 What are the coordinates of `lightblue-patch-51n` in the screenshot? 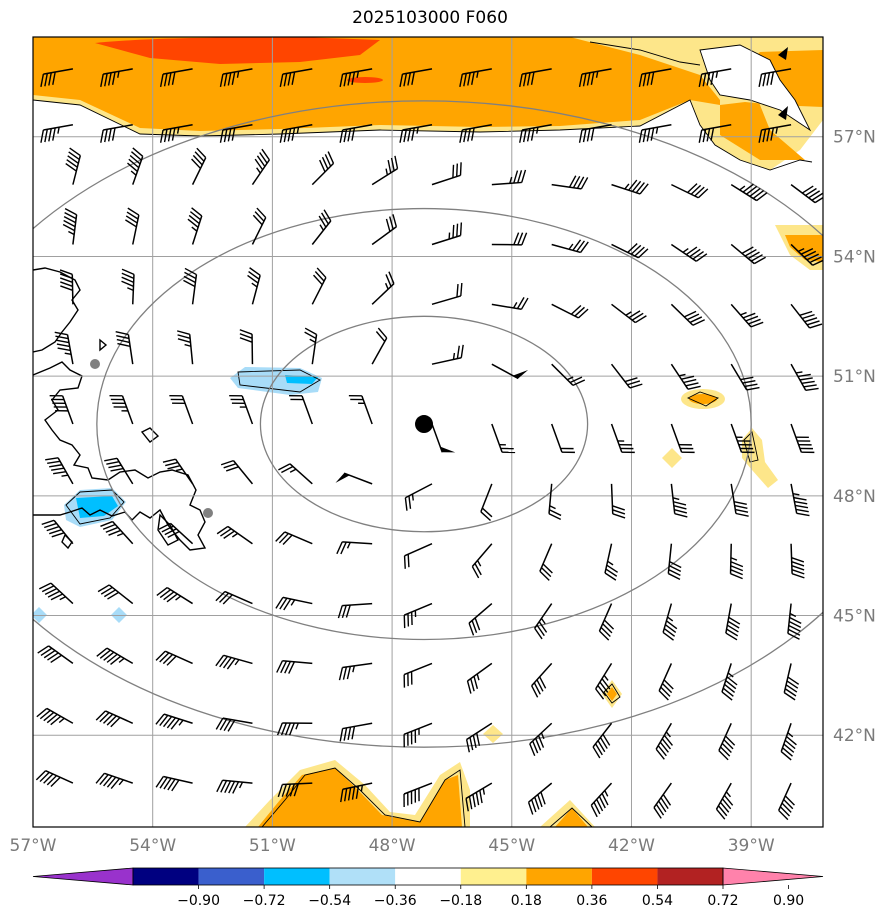 It's located at (276, 381).